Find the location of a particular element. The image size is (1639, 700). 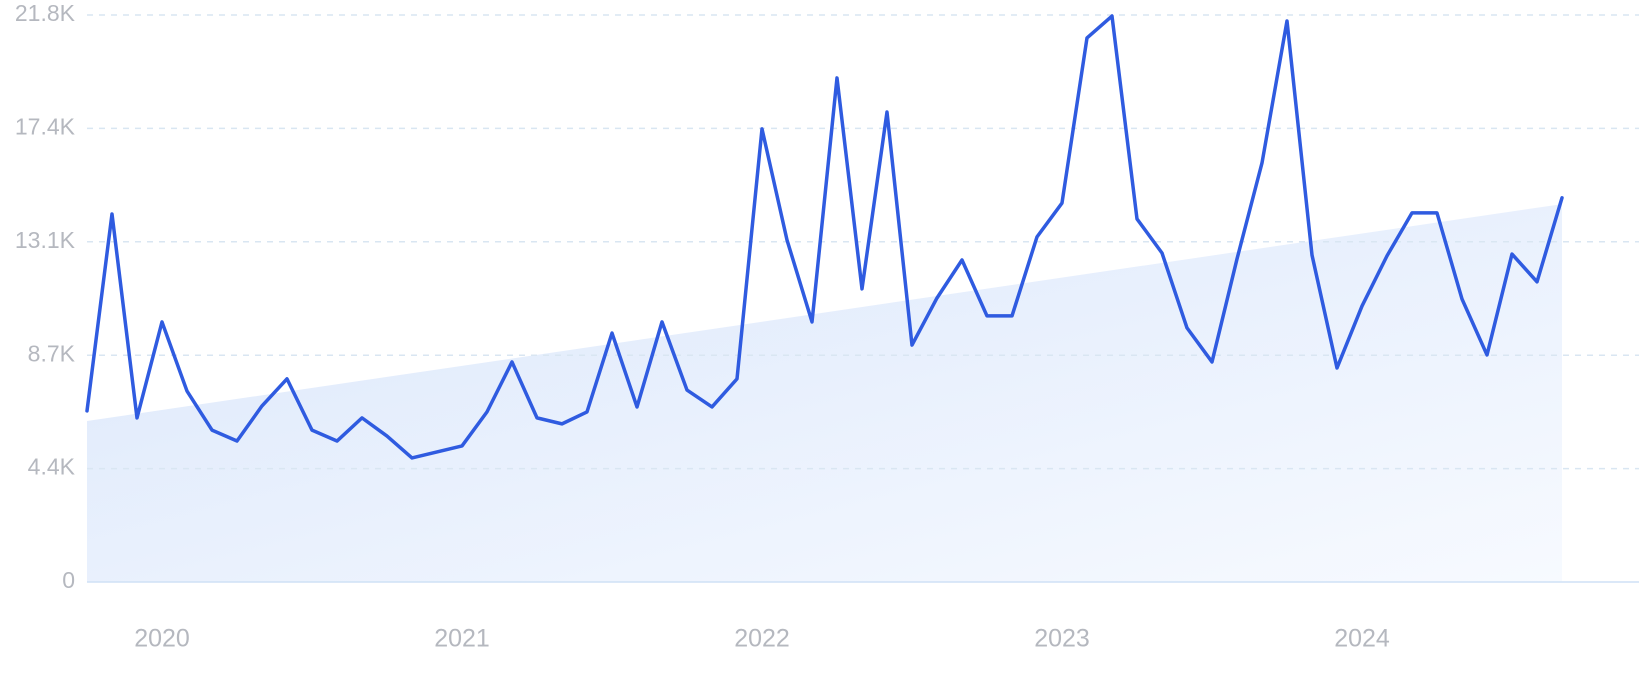

y-tick-label: 8.7K is located at coordinates (52, 353).